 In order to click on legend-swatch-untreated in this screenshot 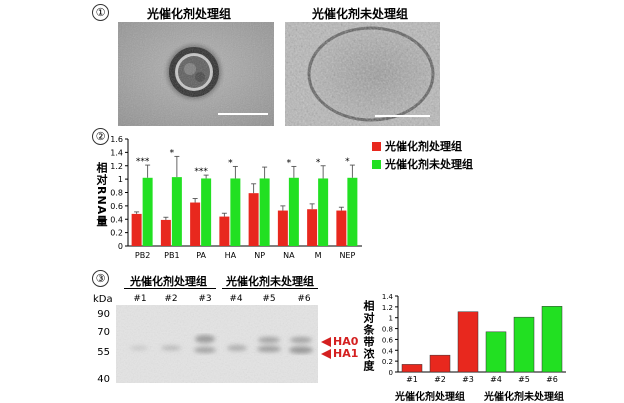, I will do `click(376, 164)`.